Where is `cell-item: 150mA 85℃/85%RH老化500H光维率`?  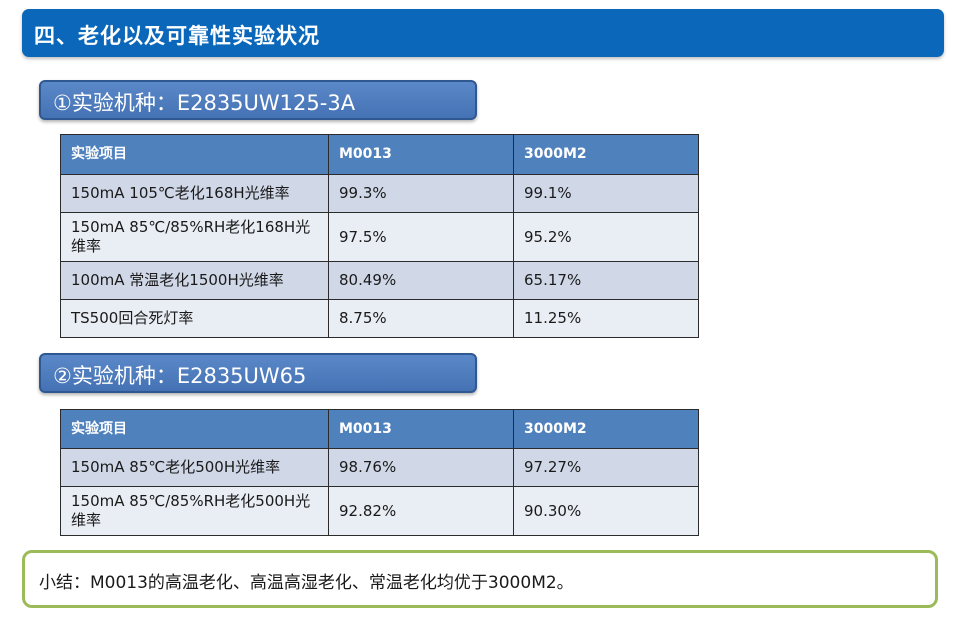 cell-item: 150mA 85℃/85%RH老化500H光维率 is located at coordinates (194, 511).